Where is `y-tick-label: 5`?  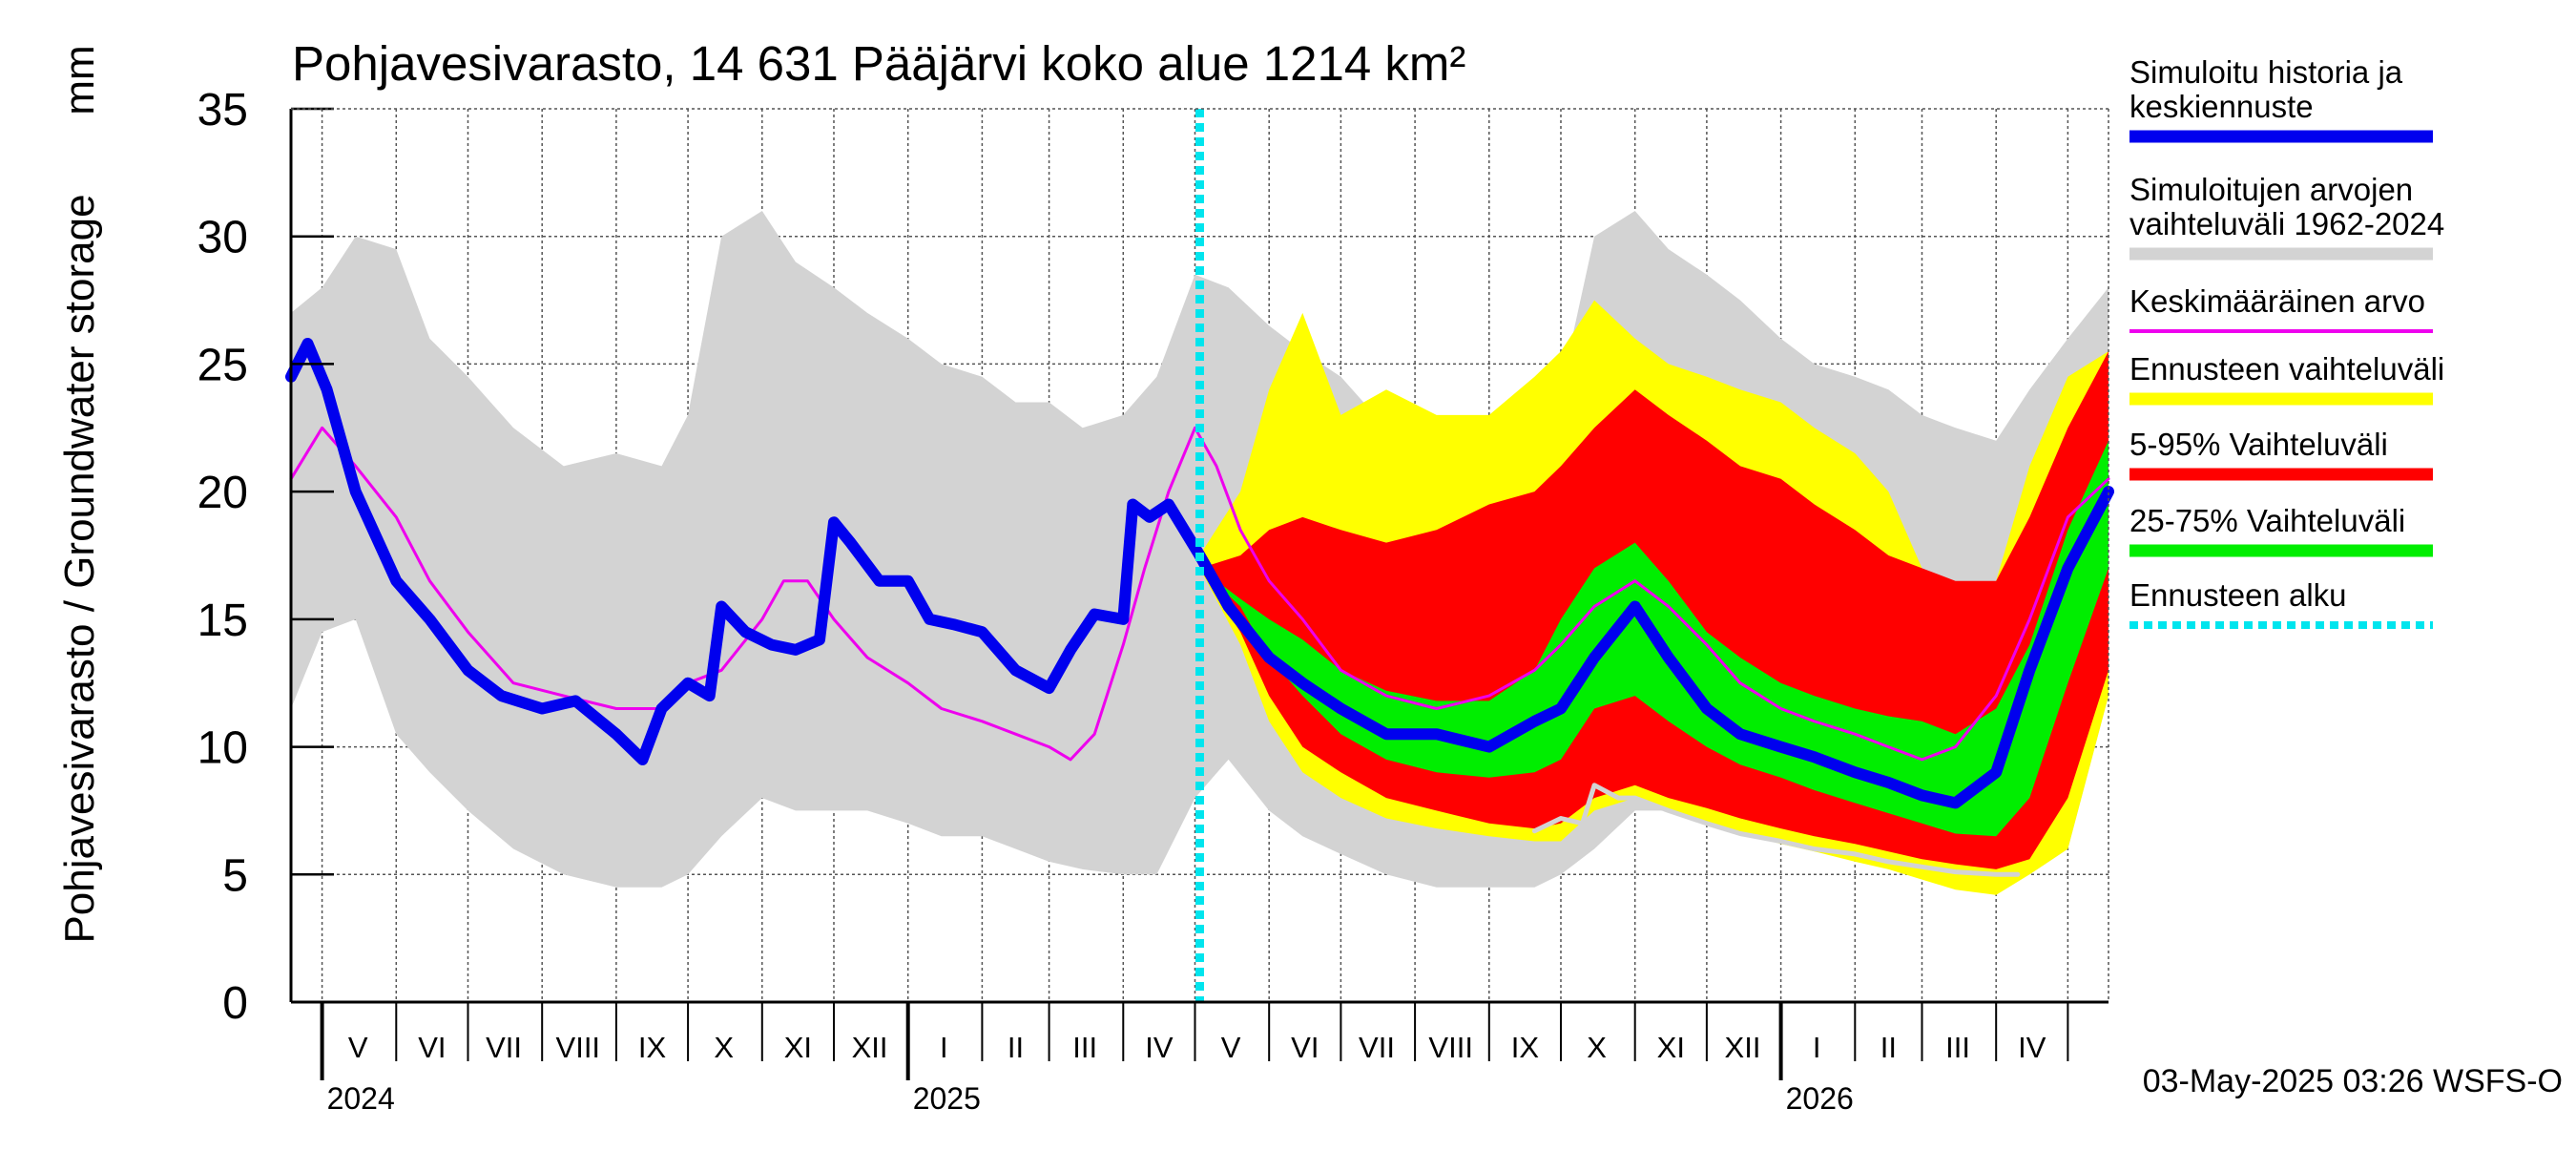 y-tick-label: 5 is located at coordinates (235, 875).